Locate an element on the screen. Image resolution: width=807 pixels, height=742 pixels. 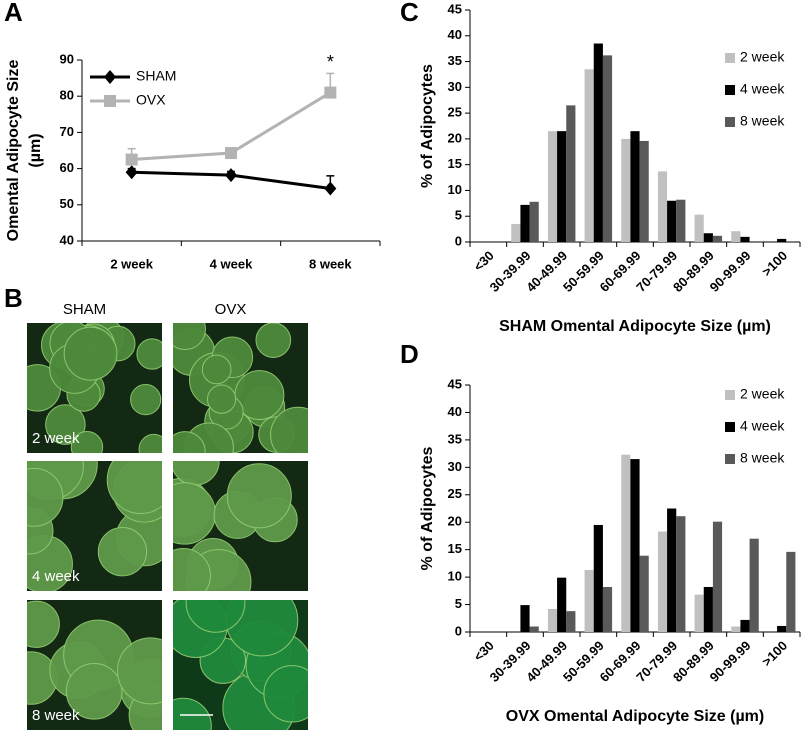
panel-letter: C is located at coordinates (409, 13).